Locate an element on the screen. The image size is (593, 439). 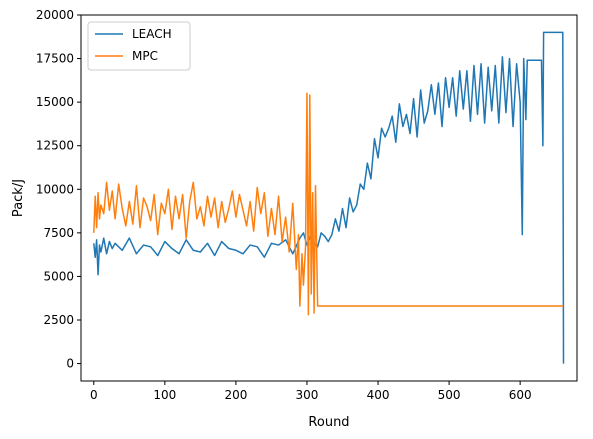
x-tick-label: 600 is located at coordinates (520, 395).